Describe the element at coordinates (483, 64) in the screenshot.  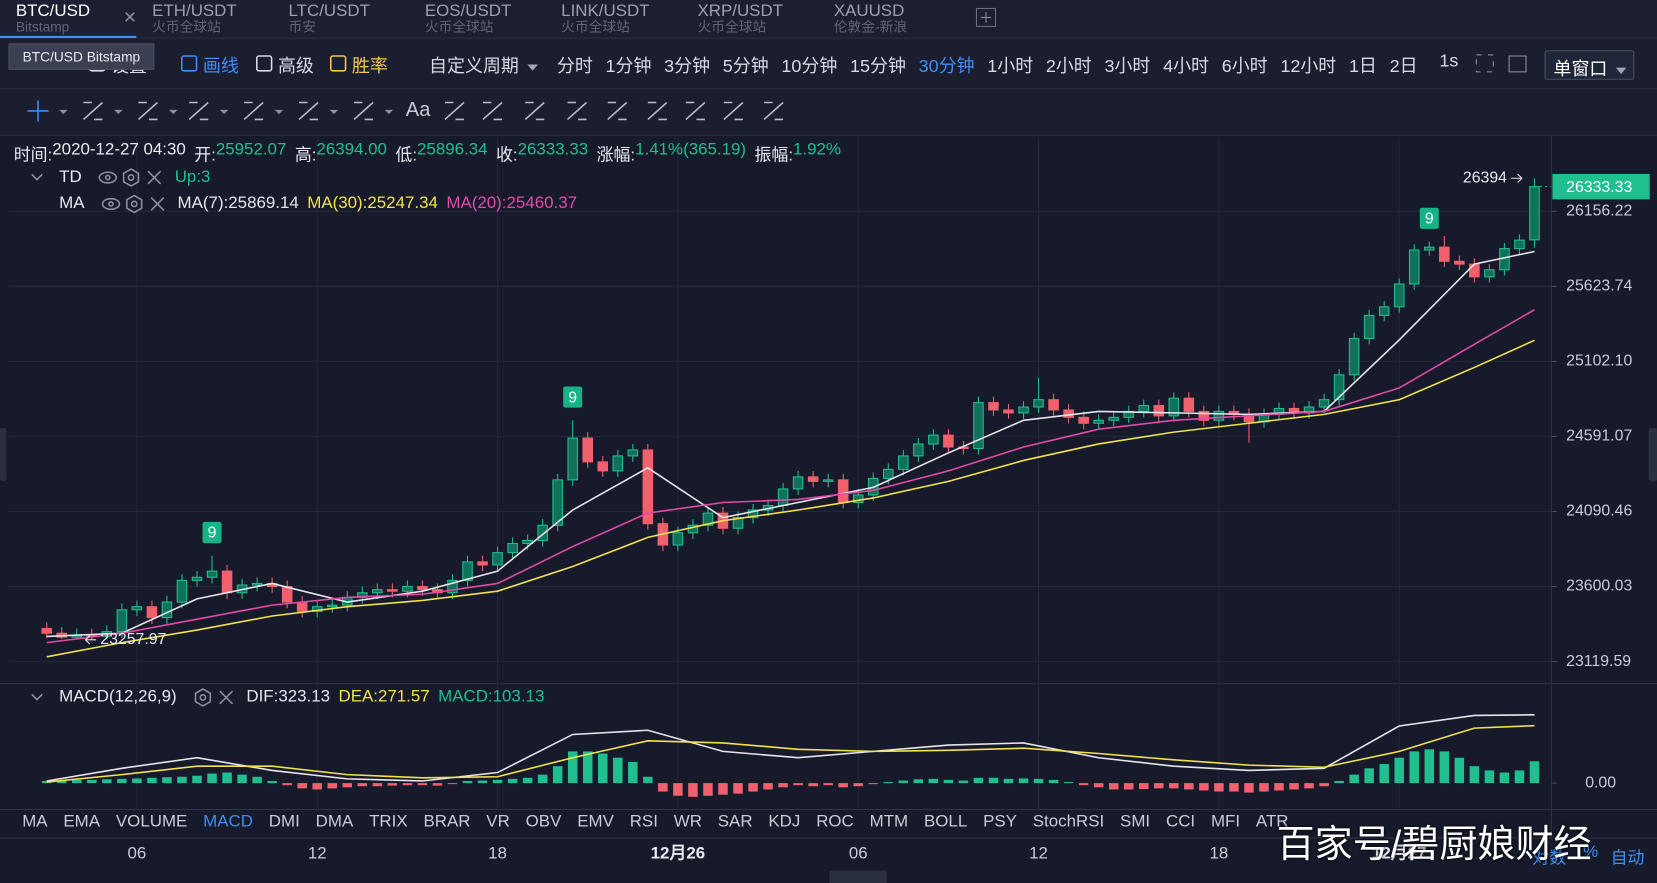
I see `custom-period: 自定义周期` at that location.